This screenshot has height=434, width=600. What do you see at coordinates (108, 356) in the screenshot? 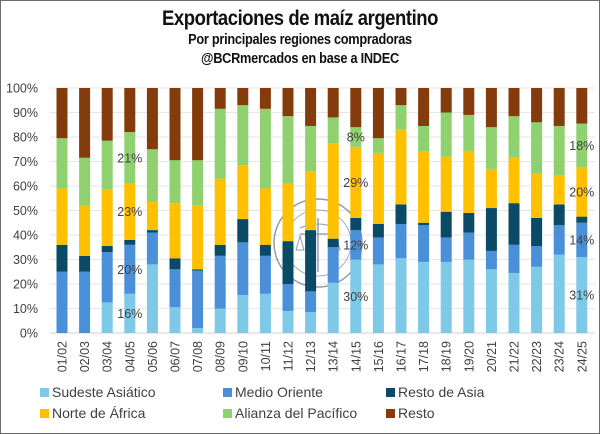
I see `x-tick-label: 03/04` at bounding box center [108, 356].